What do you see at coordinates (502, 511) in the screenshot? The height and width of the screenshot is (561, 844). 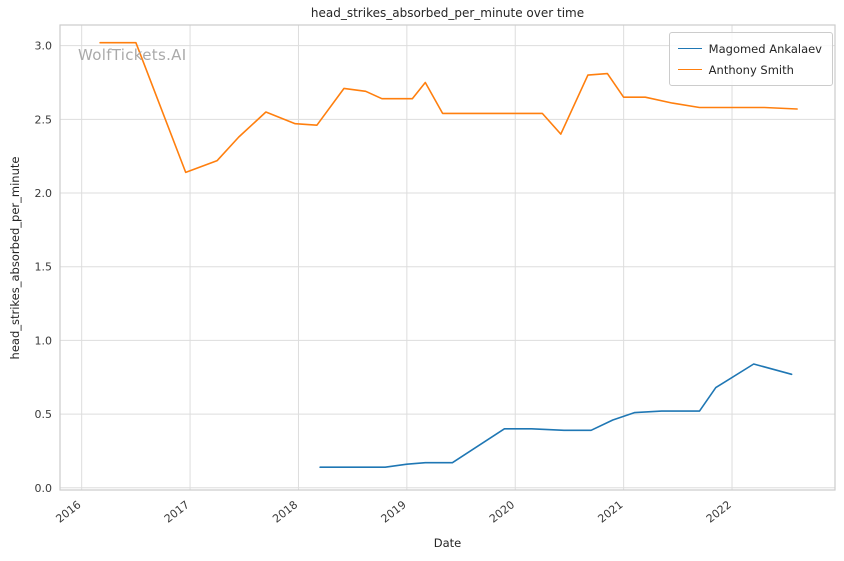 I see `x-tick-label: 2020` at bounding box center [502, 511].